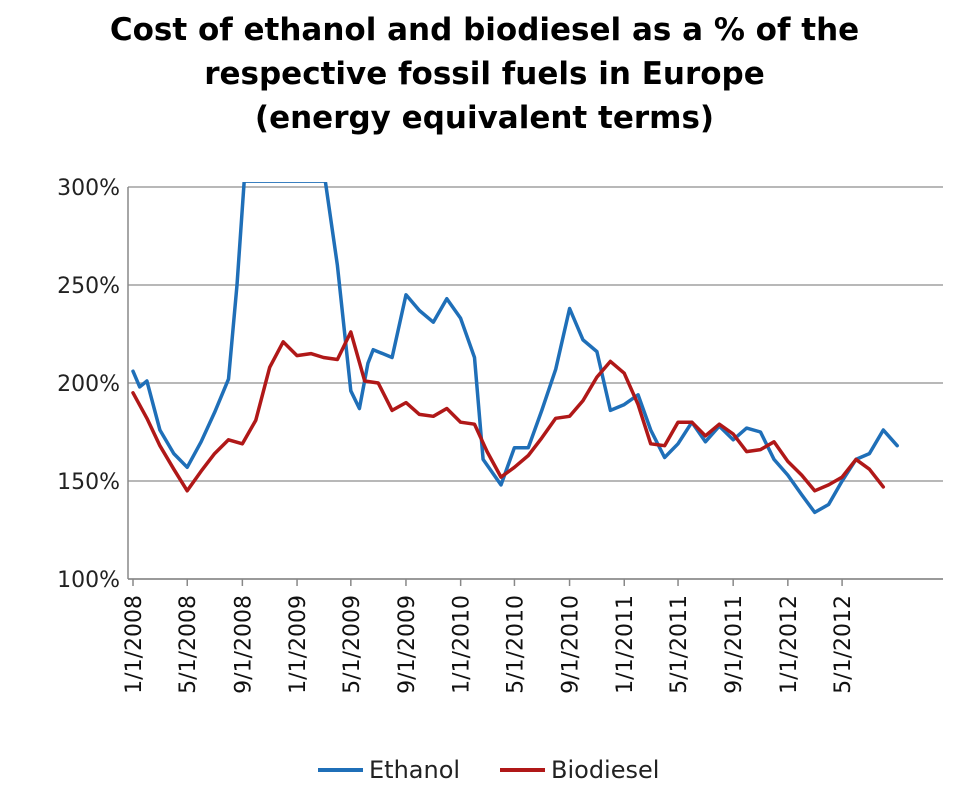  What do you see at coordinates (88, 188) in the screenshot?
I see `y-tick-label: 300%` at bounding box center [88, 188].